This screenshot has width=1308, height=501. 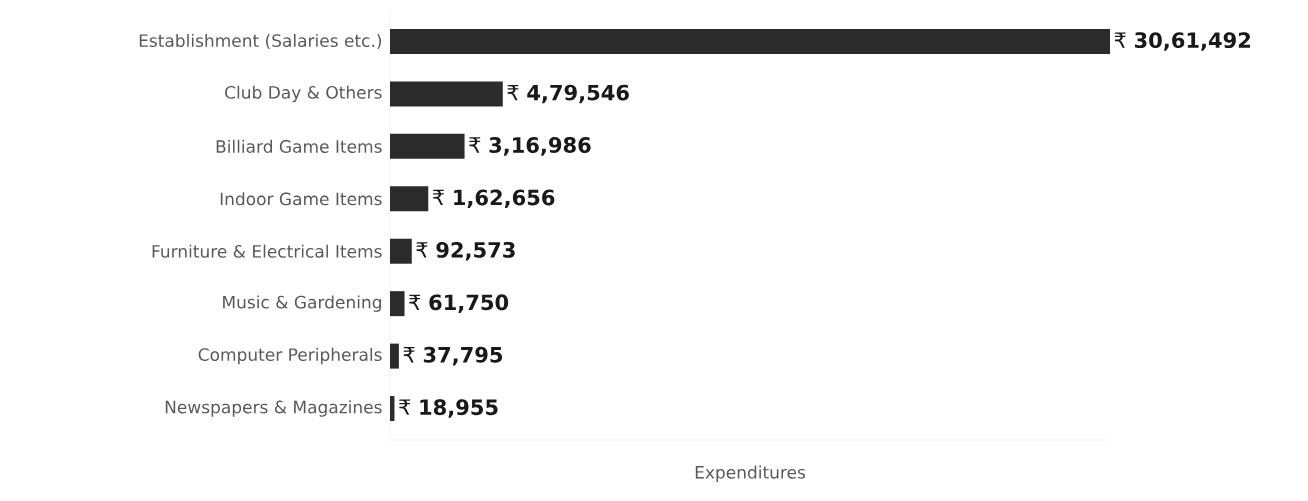 What do you see at coordinates (267, 251) in the screenshot?
I see `y-tick-label: Furniture & Electrical Items` at bounding box center [267, 251].